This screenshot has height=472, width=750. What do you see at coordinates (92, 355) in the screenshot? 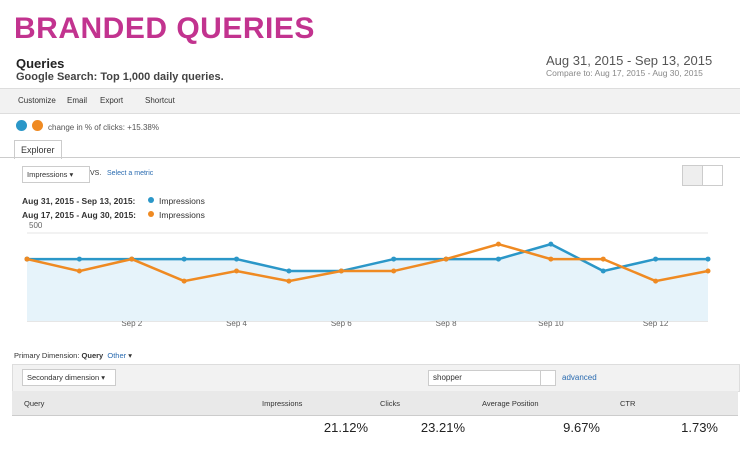
I see `dimension-selected: Query` at bounding box center [92, 355].